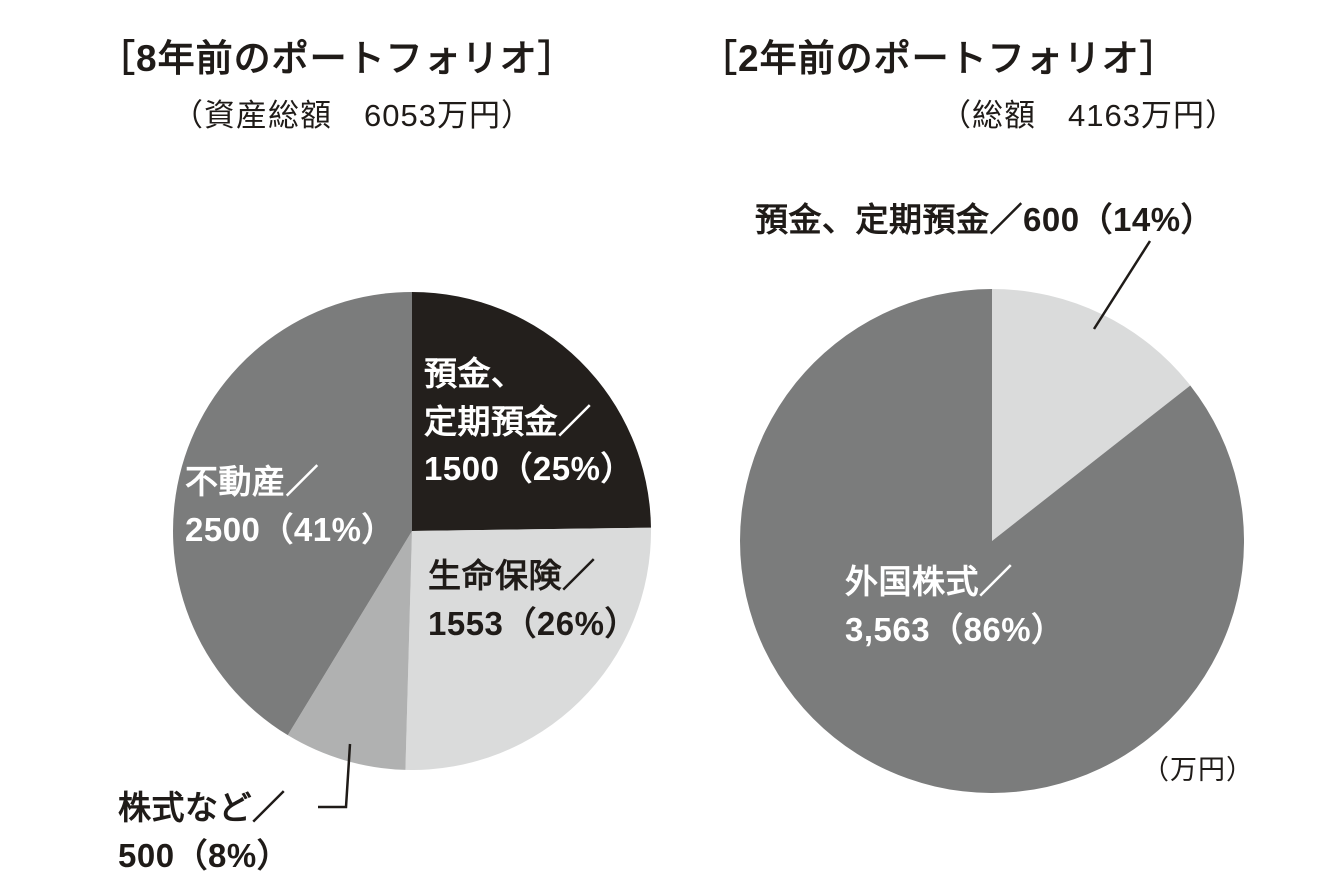  I want to click on unit-label: （万円）, so click(1198, 770).